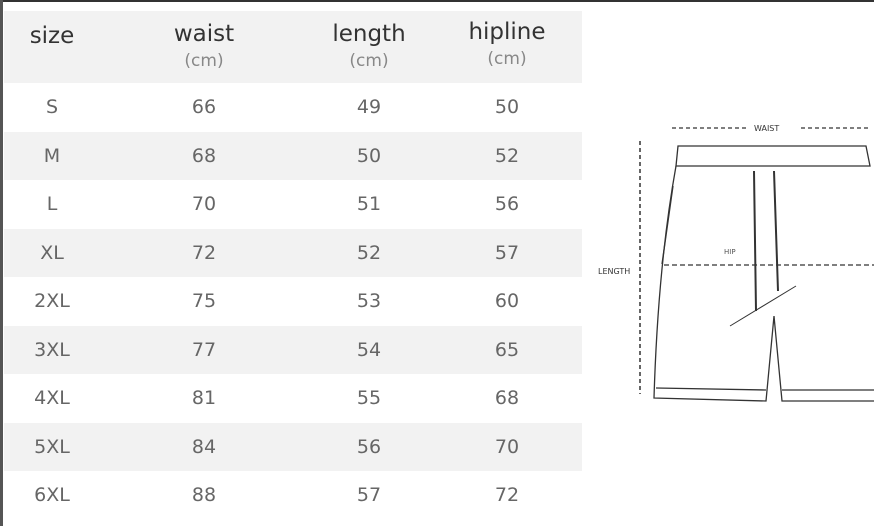  What do you see at coordinates (293, 155) in the screenshot?
I see `table-row: M 68 50 52` at bounding box center [293, 155].